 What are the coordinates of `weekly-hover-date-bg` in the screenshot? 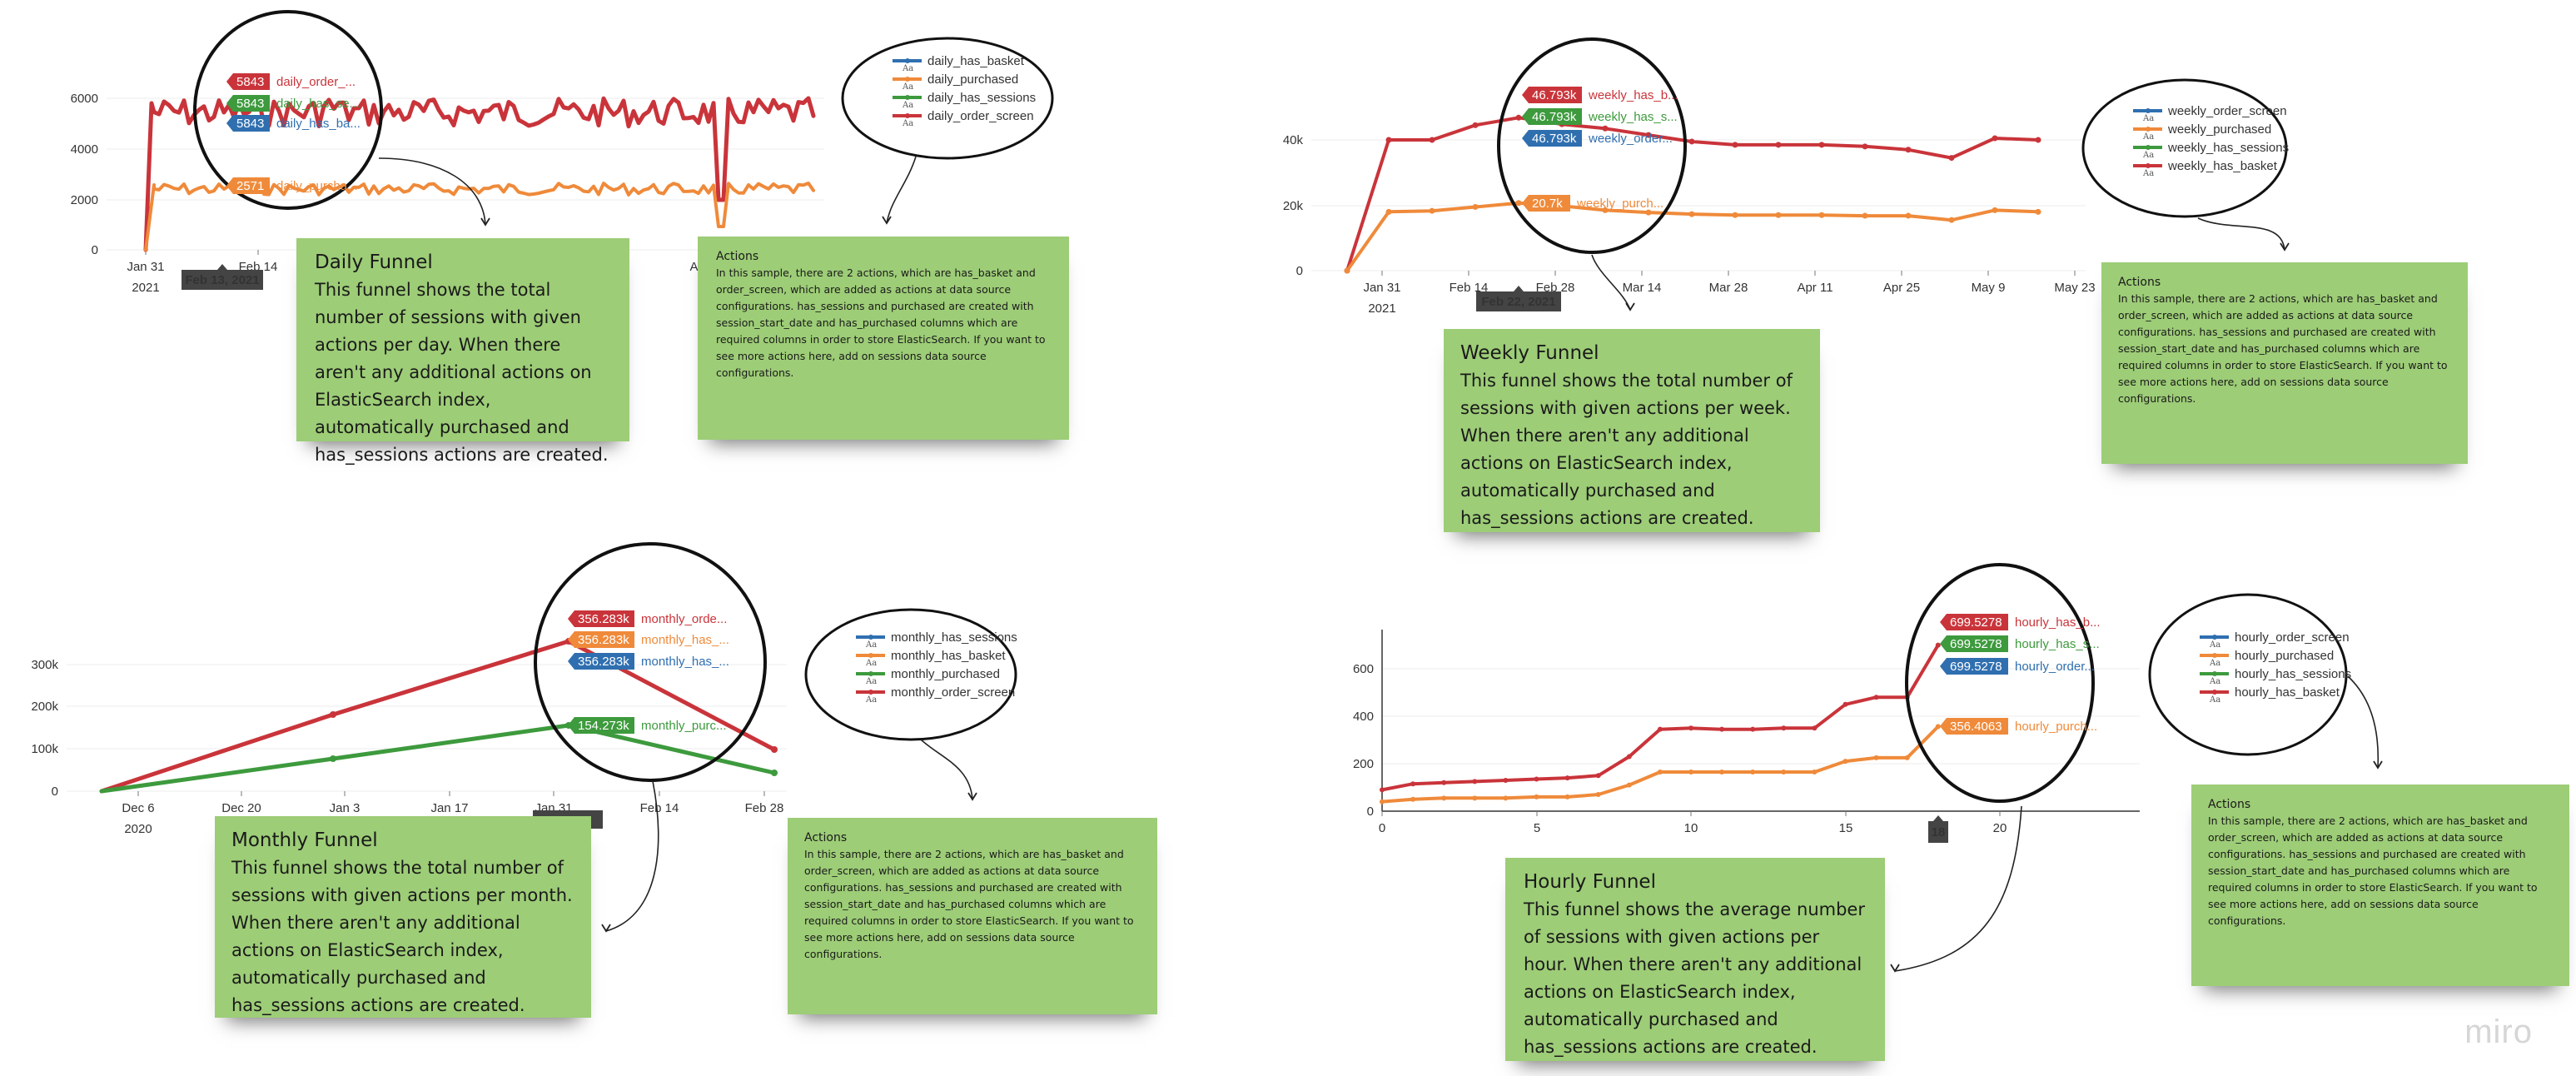 It's located at (1518, 298).